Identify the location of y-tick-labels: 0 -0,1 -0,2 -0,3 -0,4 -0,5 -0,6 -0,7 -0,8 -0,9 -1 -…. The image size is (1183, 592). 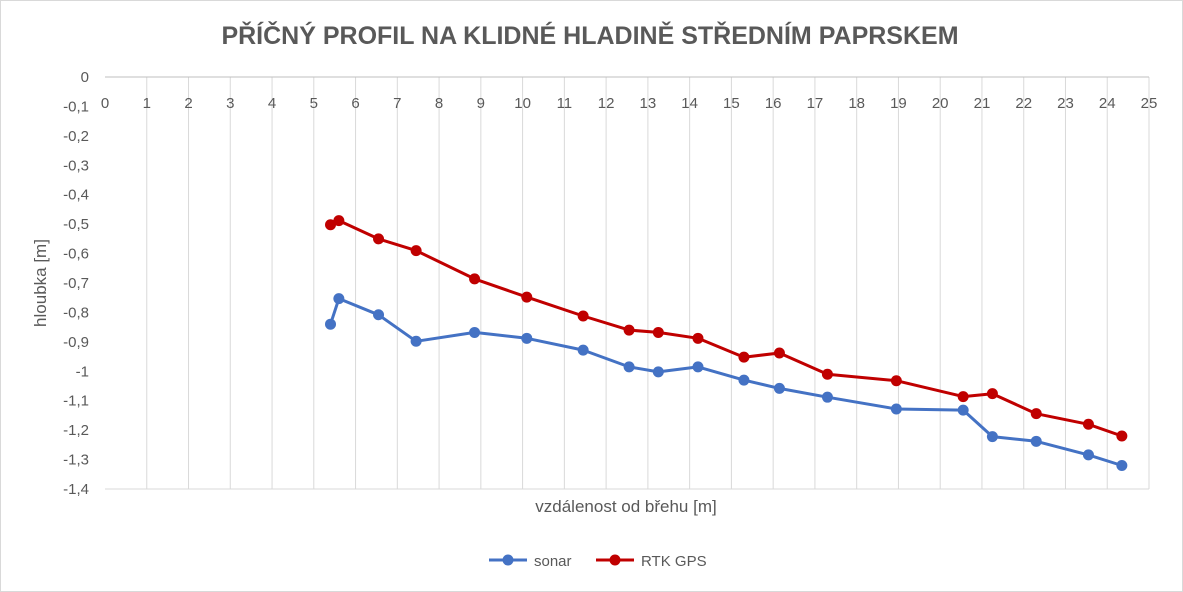
(76, 283).